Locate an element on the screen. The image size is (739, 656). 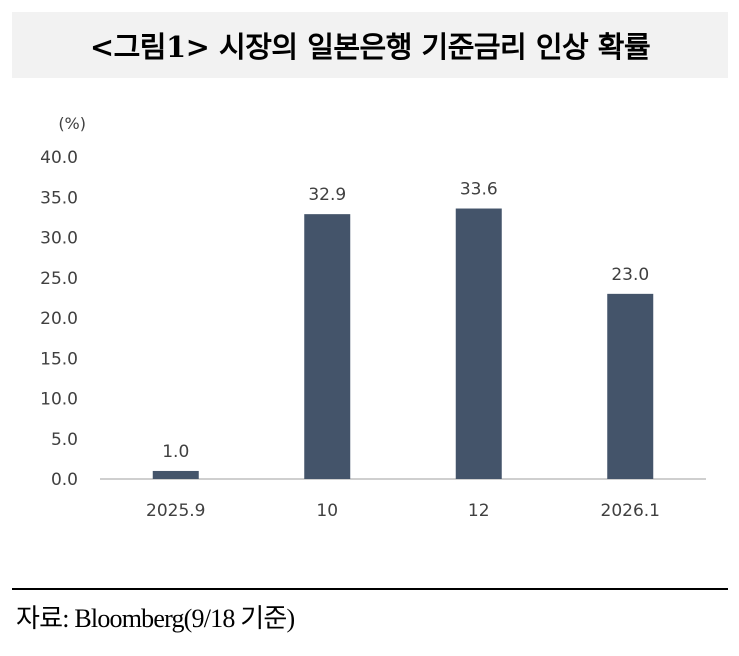
title-bar: <그림1> 시장의 일본은행 기준금리 인상 확률 is located at coordinates (370, 45).